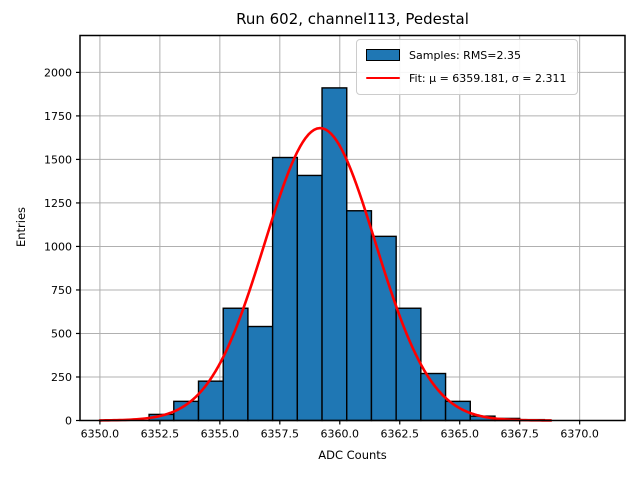 This screenshot has width=640, height=480. Describe the element at coordinates (58, 72) in the screenshot. I see `y-tick-label: 2000` at that location.